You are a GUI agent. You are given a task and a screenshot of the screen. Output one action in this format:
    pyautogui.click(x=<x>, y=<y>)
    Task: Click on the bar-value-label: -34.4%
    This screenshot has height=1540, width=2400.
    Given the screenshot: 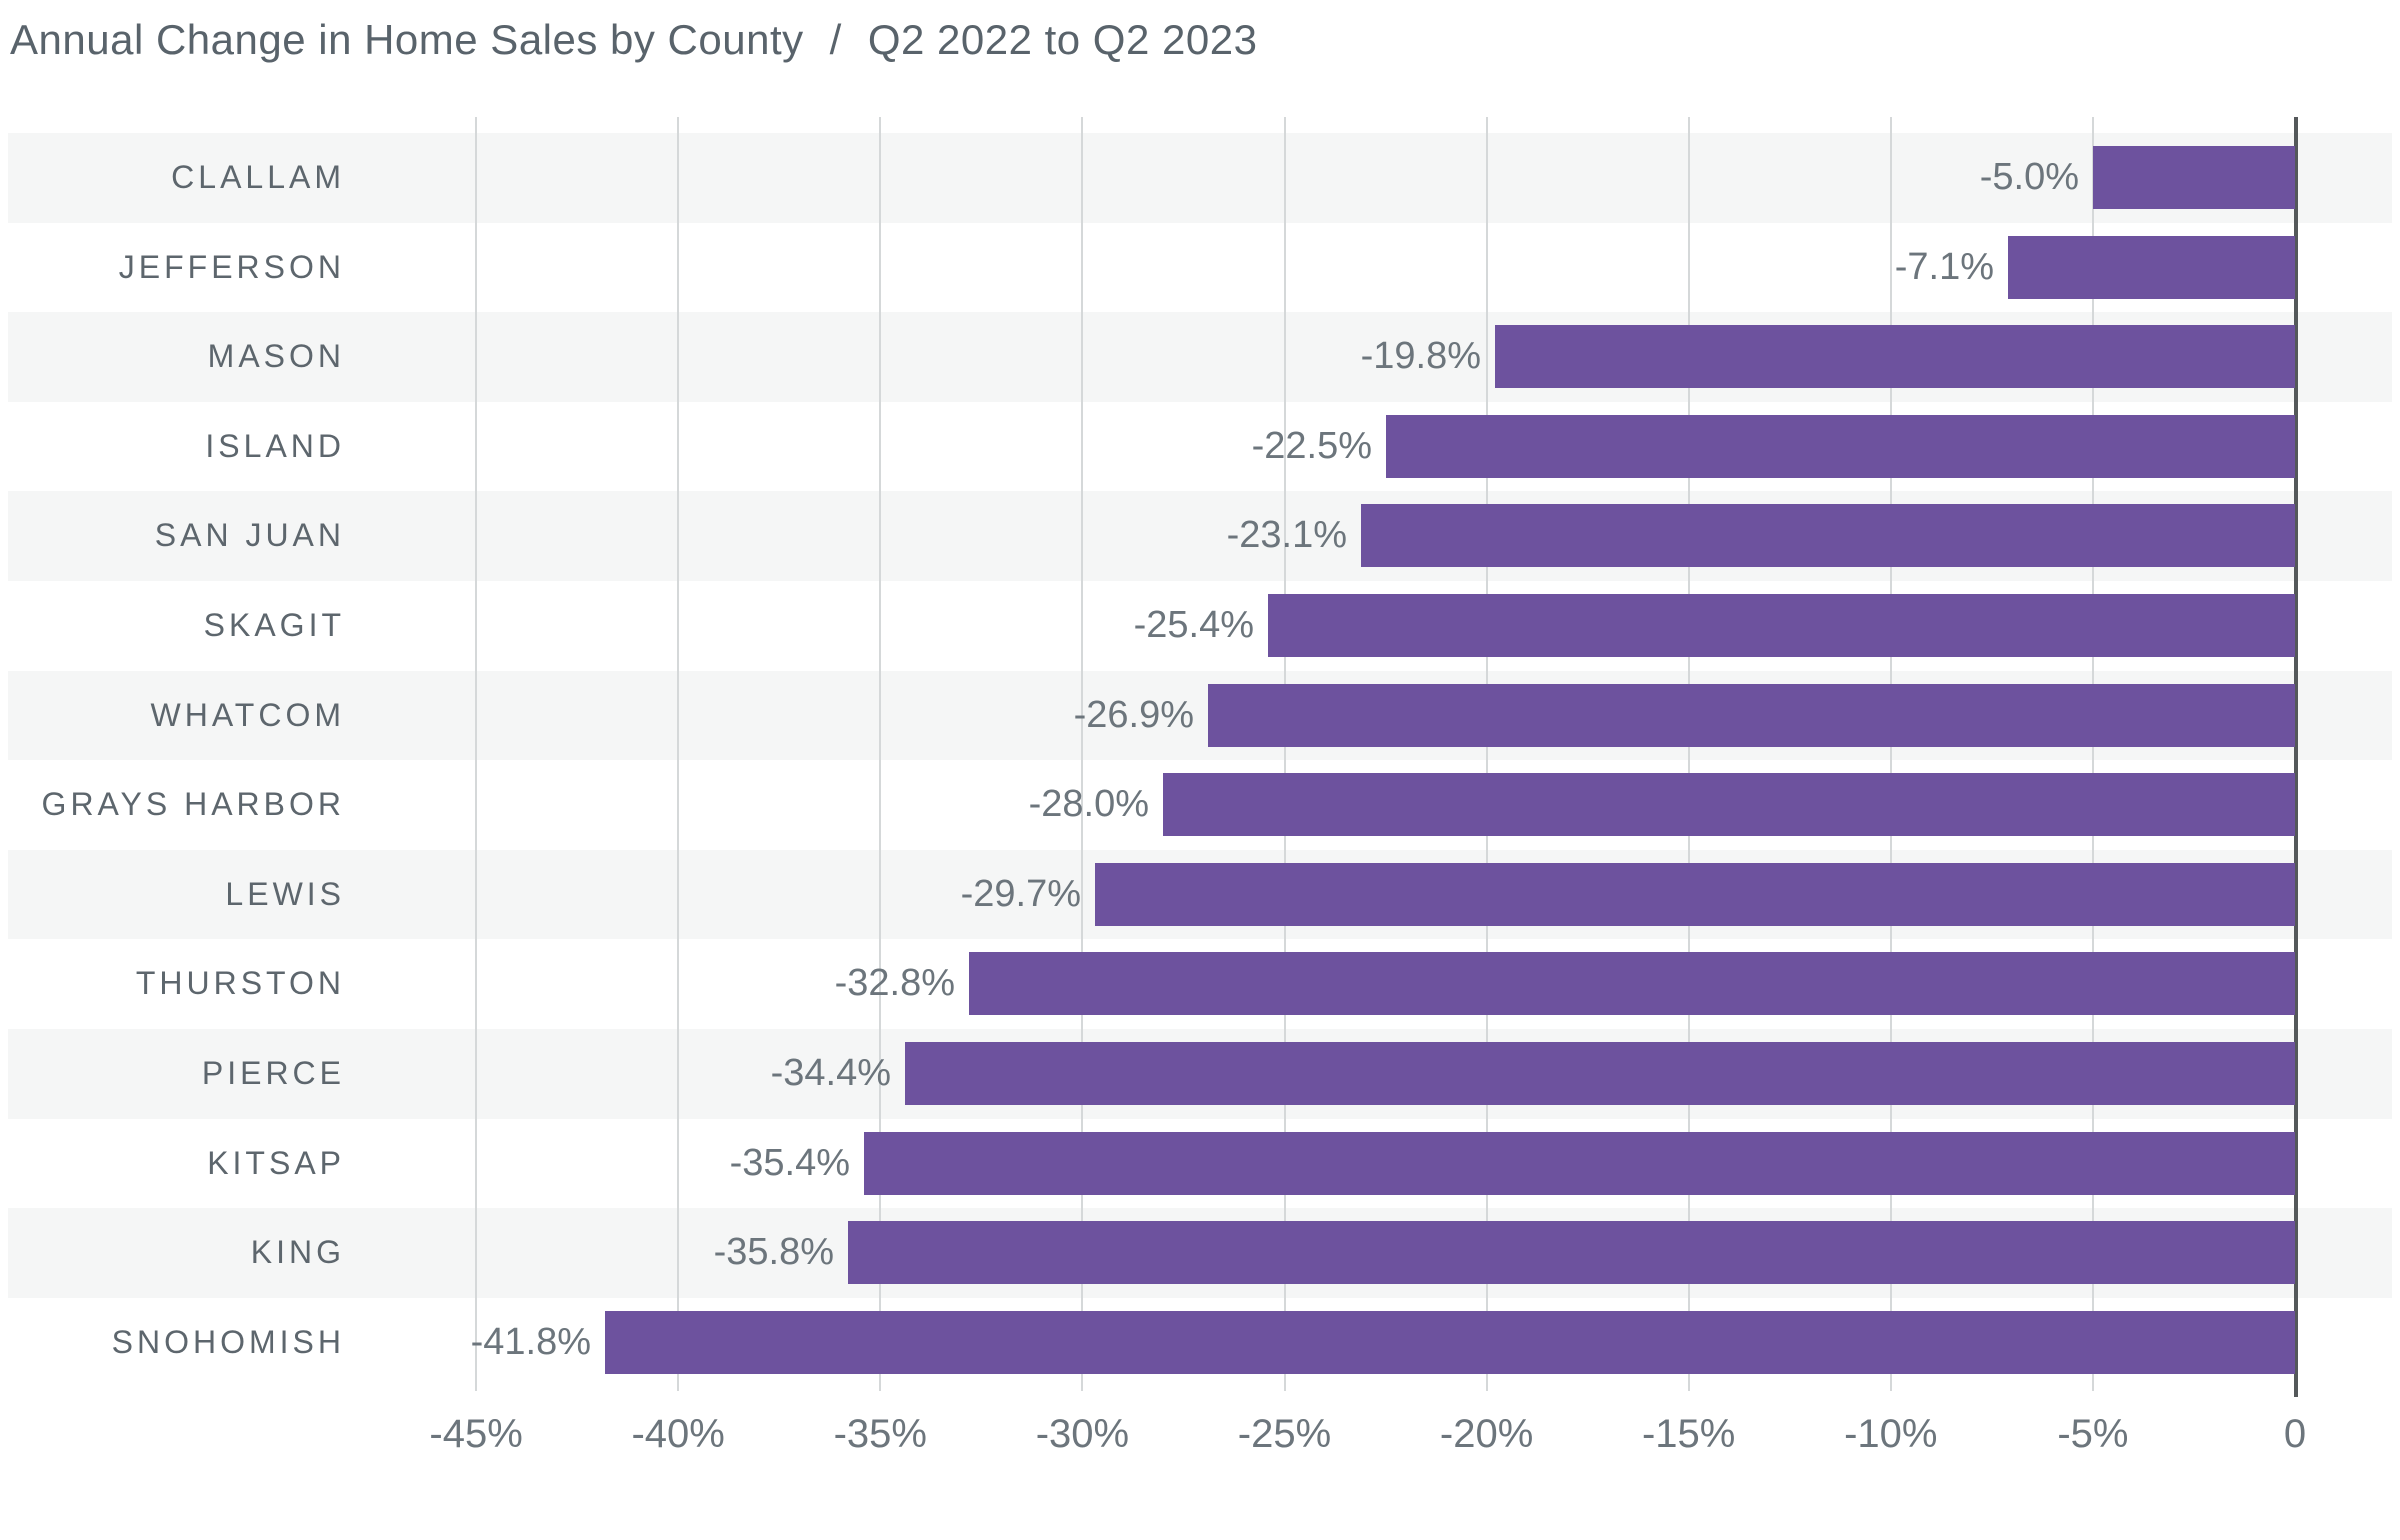 What is the action you would take?
    pyautogui.click(x=830, y=1073)
    